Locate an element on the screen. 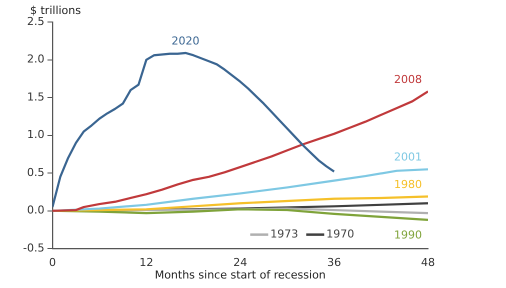  series-label: 2008 is located at coordinates (408, 79).